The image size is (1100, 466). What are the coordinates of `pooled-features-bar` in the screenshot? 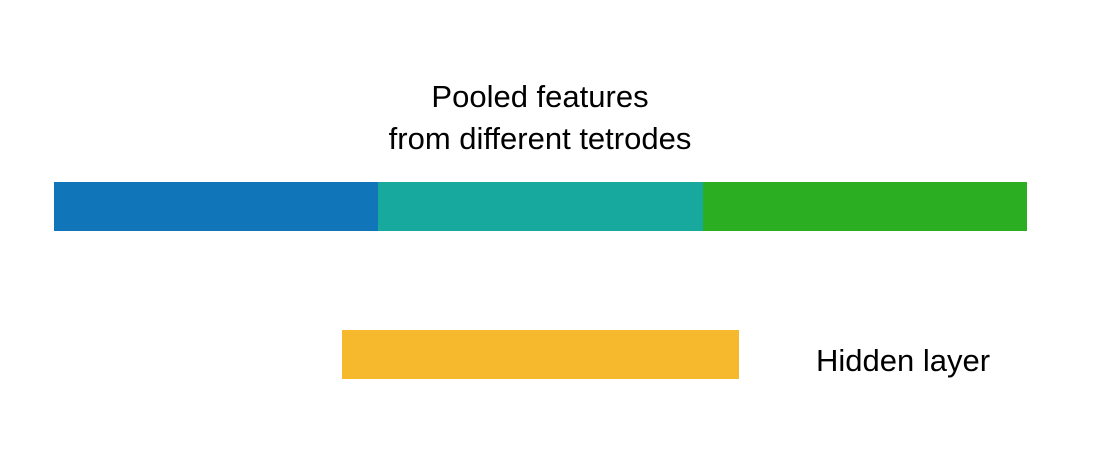 It's located at (540, 206).